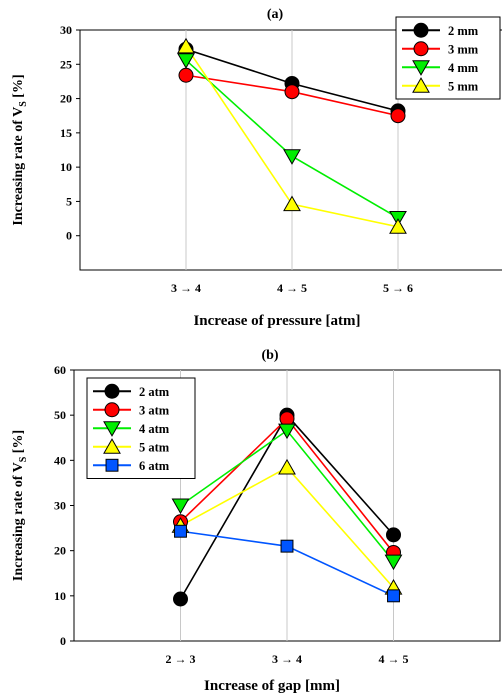  I want to click on x-axis-label: Increase of pressure [atm], so click(276, 321).